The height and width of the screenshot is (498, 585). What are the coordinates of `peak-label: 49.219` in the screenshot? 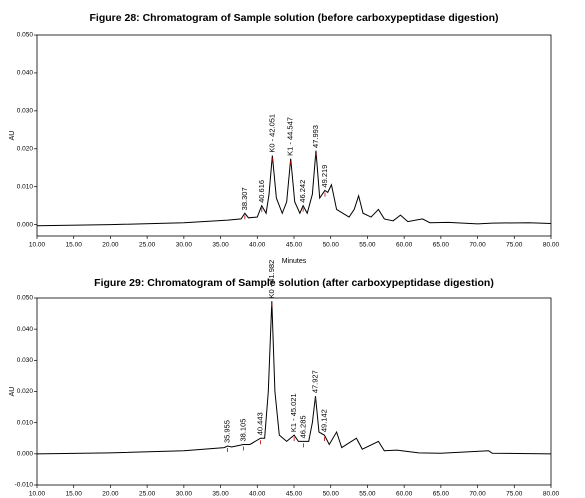 It's located at (324, 176).